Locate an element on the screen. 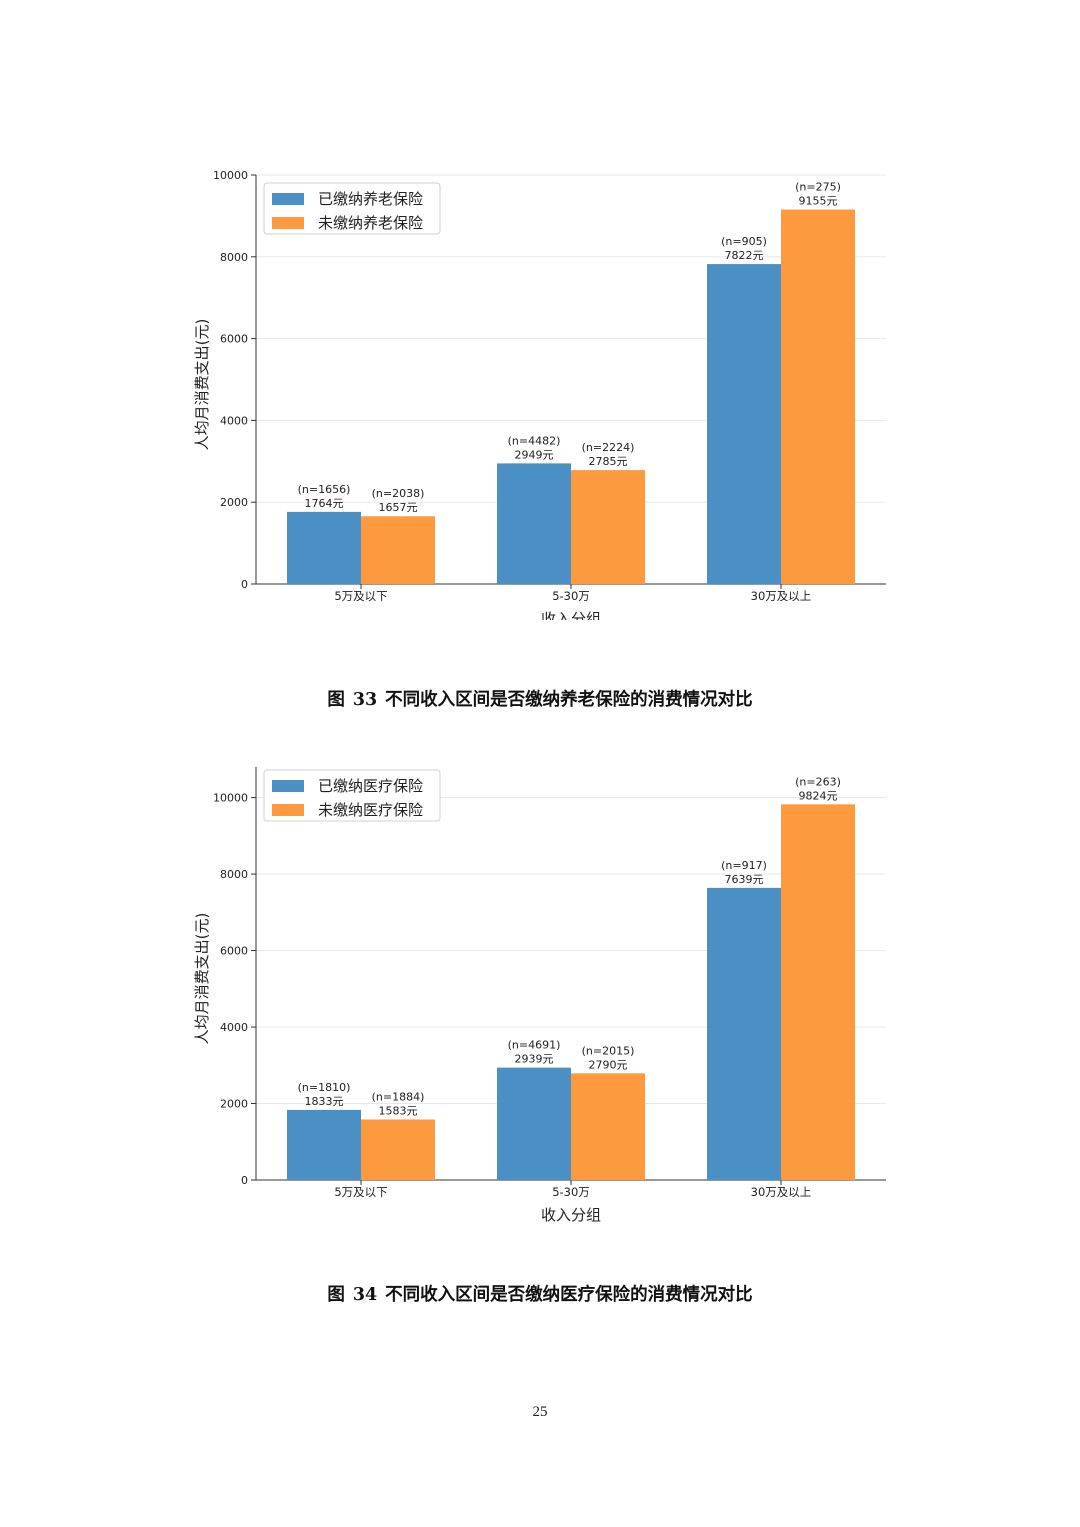 The width and height of the screenshot is (1080, 1527). bar-n-label: (n=4691) is located at coordinates (534, 1045).